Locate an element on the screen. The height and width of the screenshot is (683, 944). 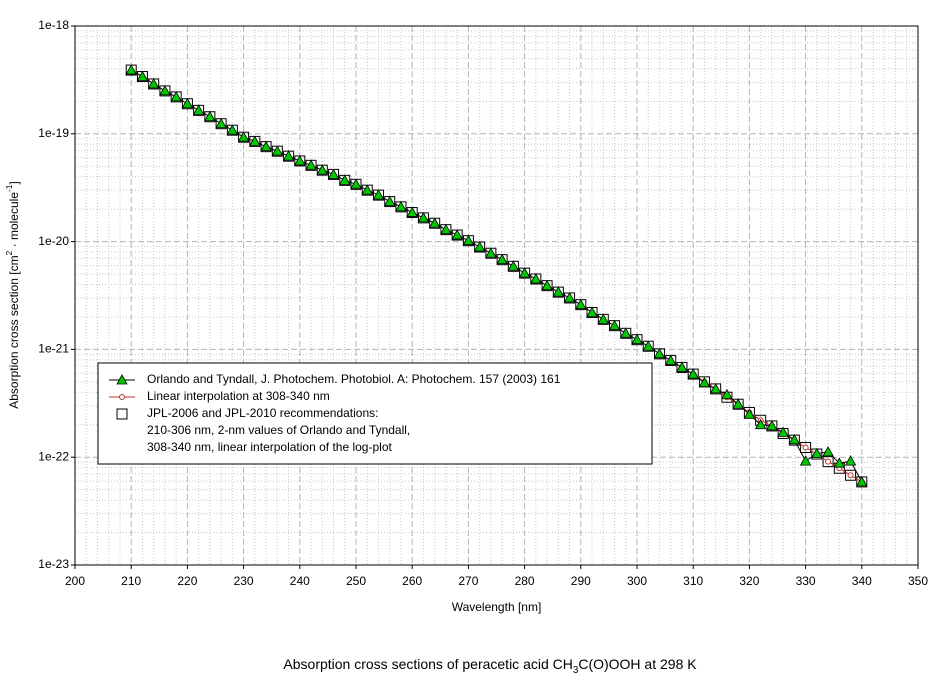
x-tick-label: 250 is located at coordinates (356, 581).